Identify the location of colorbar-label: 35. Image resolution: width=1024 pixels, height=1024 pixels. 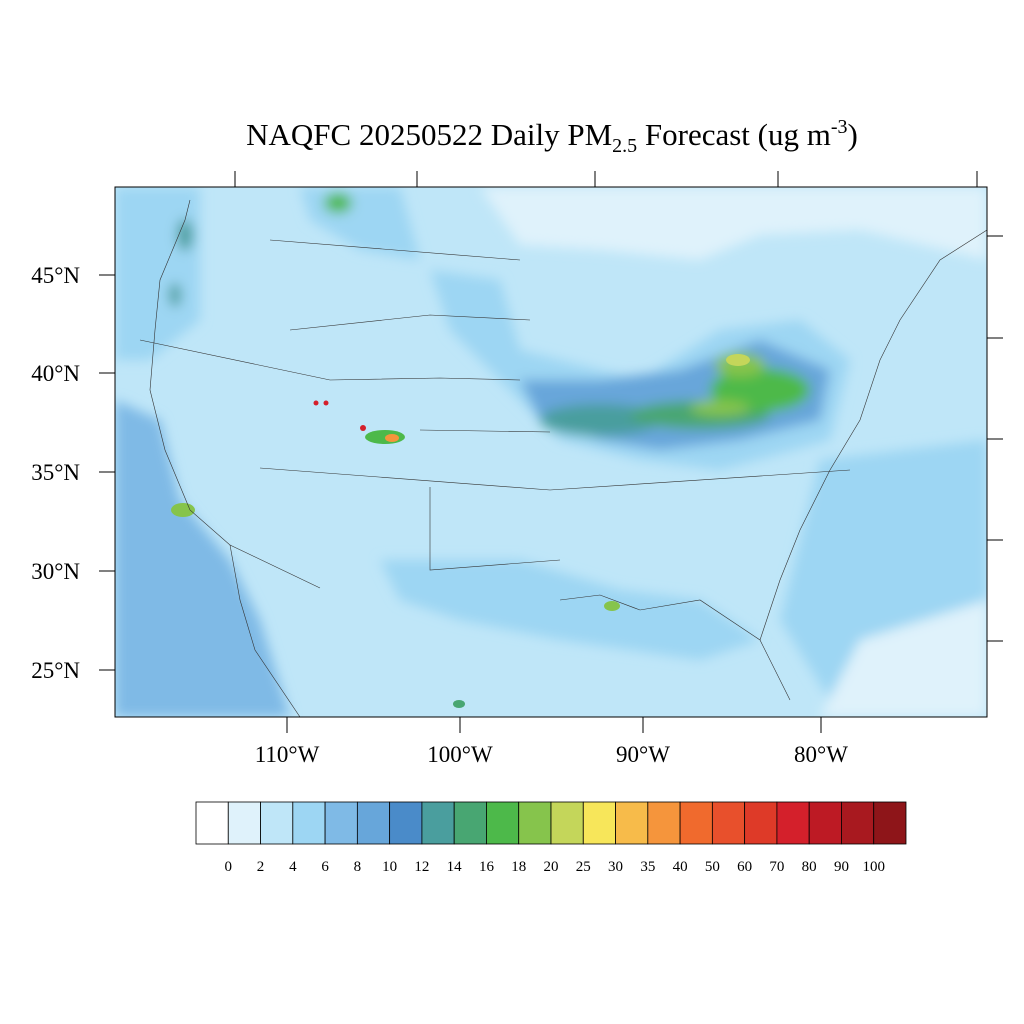
(647, 867).